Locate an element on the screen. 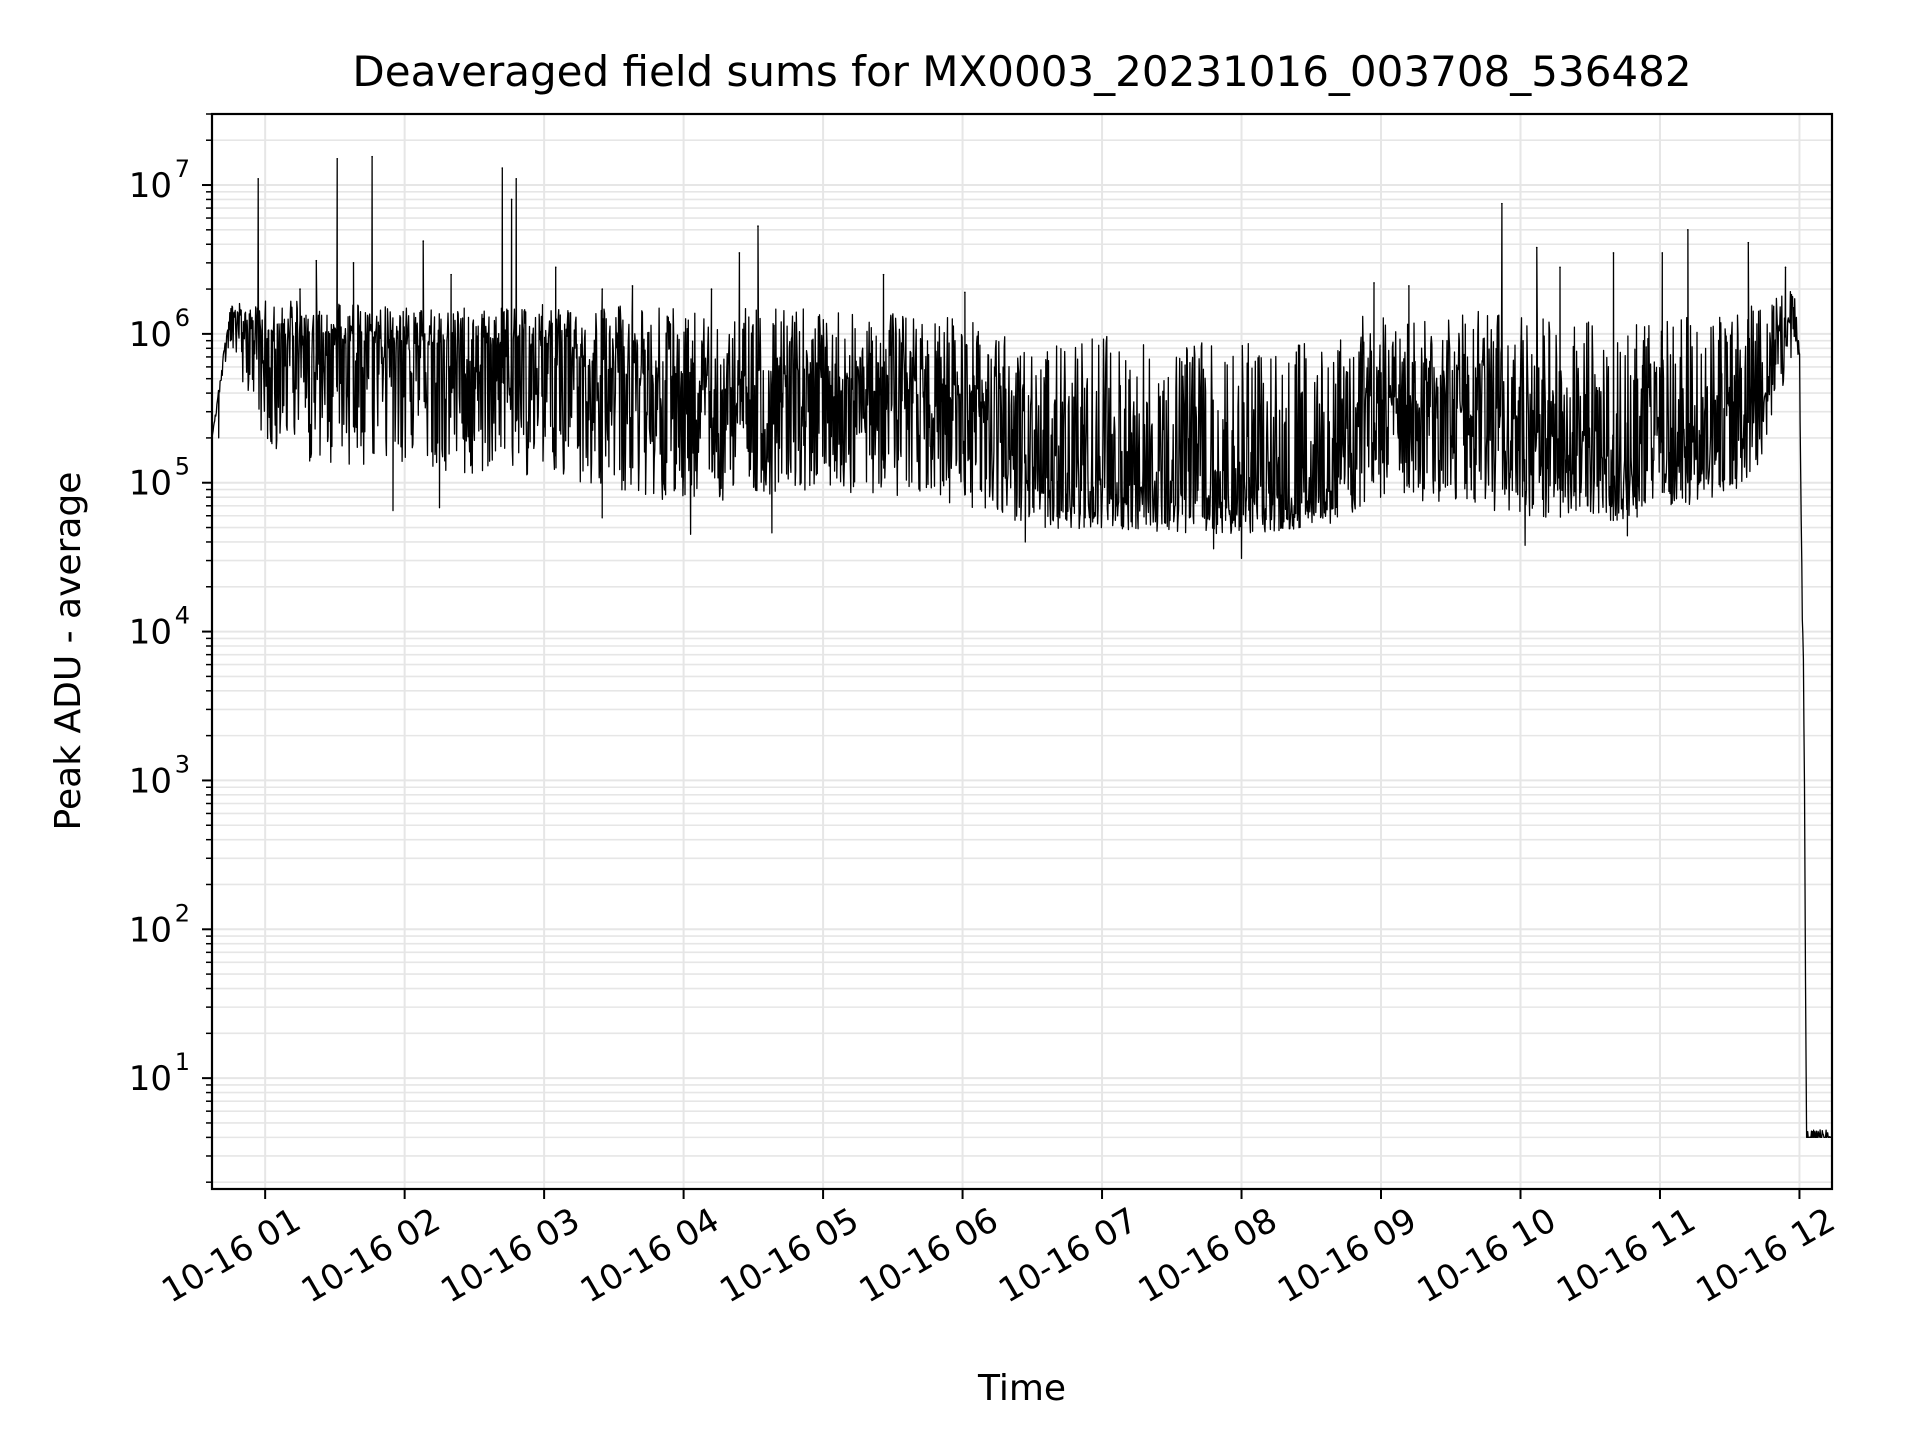  x-axis-label: Time is located at coordinates (1021, 1388).